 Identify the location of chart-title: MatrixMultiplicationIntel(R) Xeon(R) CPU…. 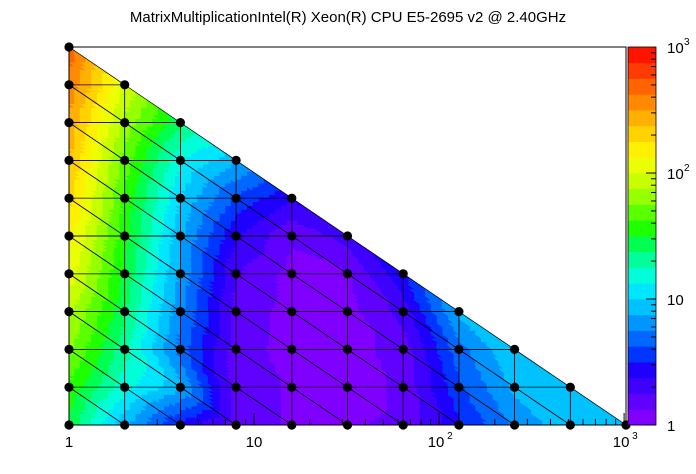
(348, 17).